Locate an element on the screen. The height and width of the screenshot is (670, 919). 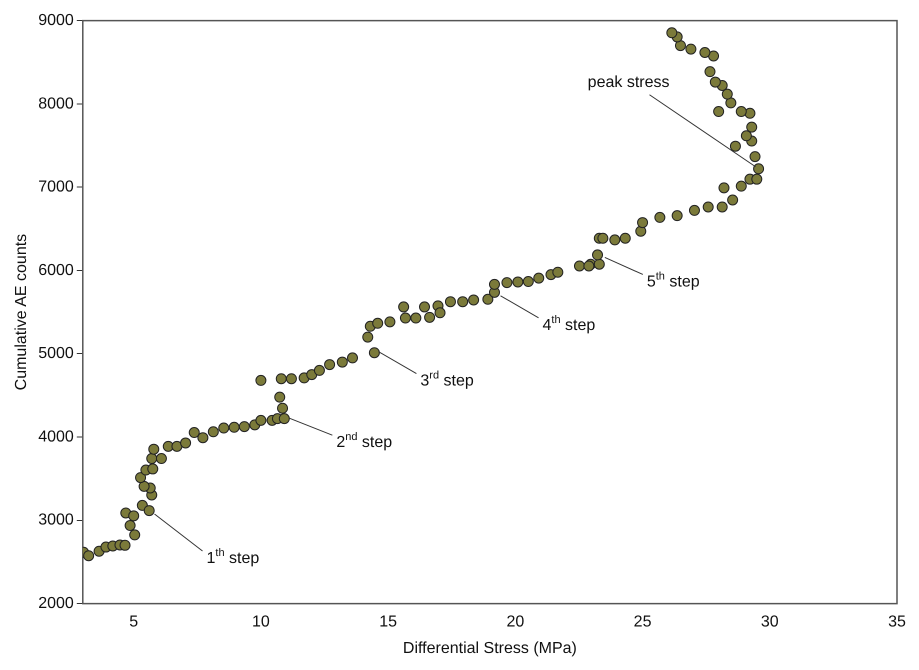
y-tick-label: 8000 is located at coordinates (56, 103).